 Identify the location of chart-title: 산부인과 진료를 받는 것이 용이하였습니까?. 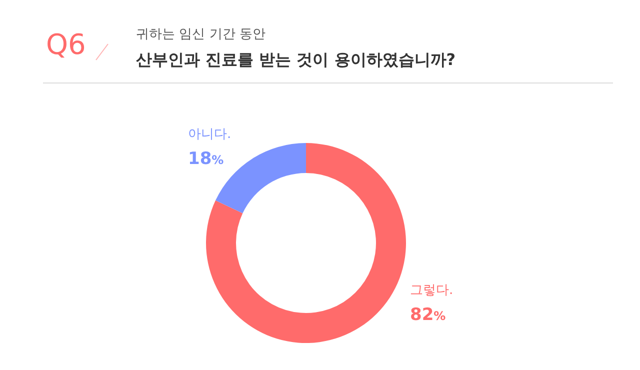
(296, 59).